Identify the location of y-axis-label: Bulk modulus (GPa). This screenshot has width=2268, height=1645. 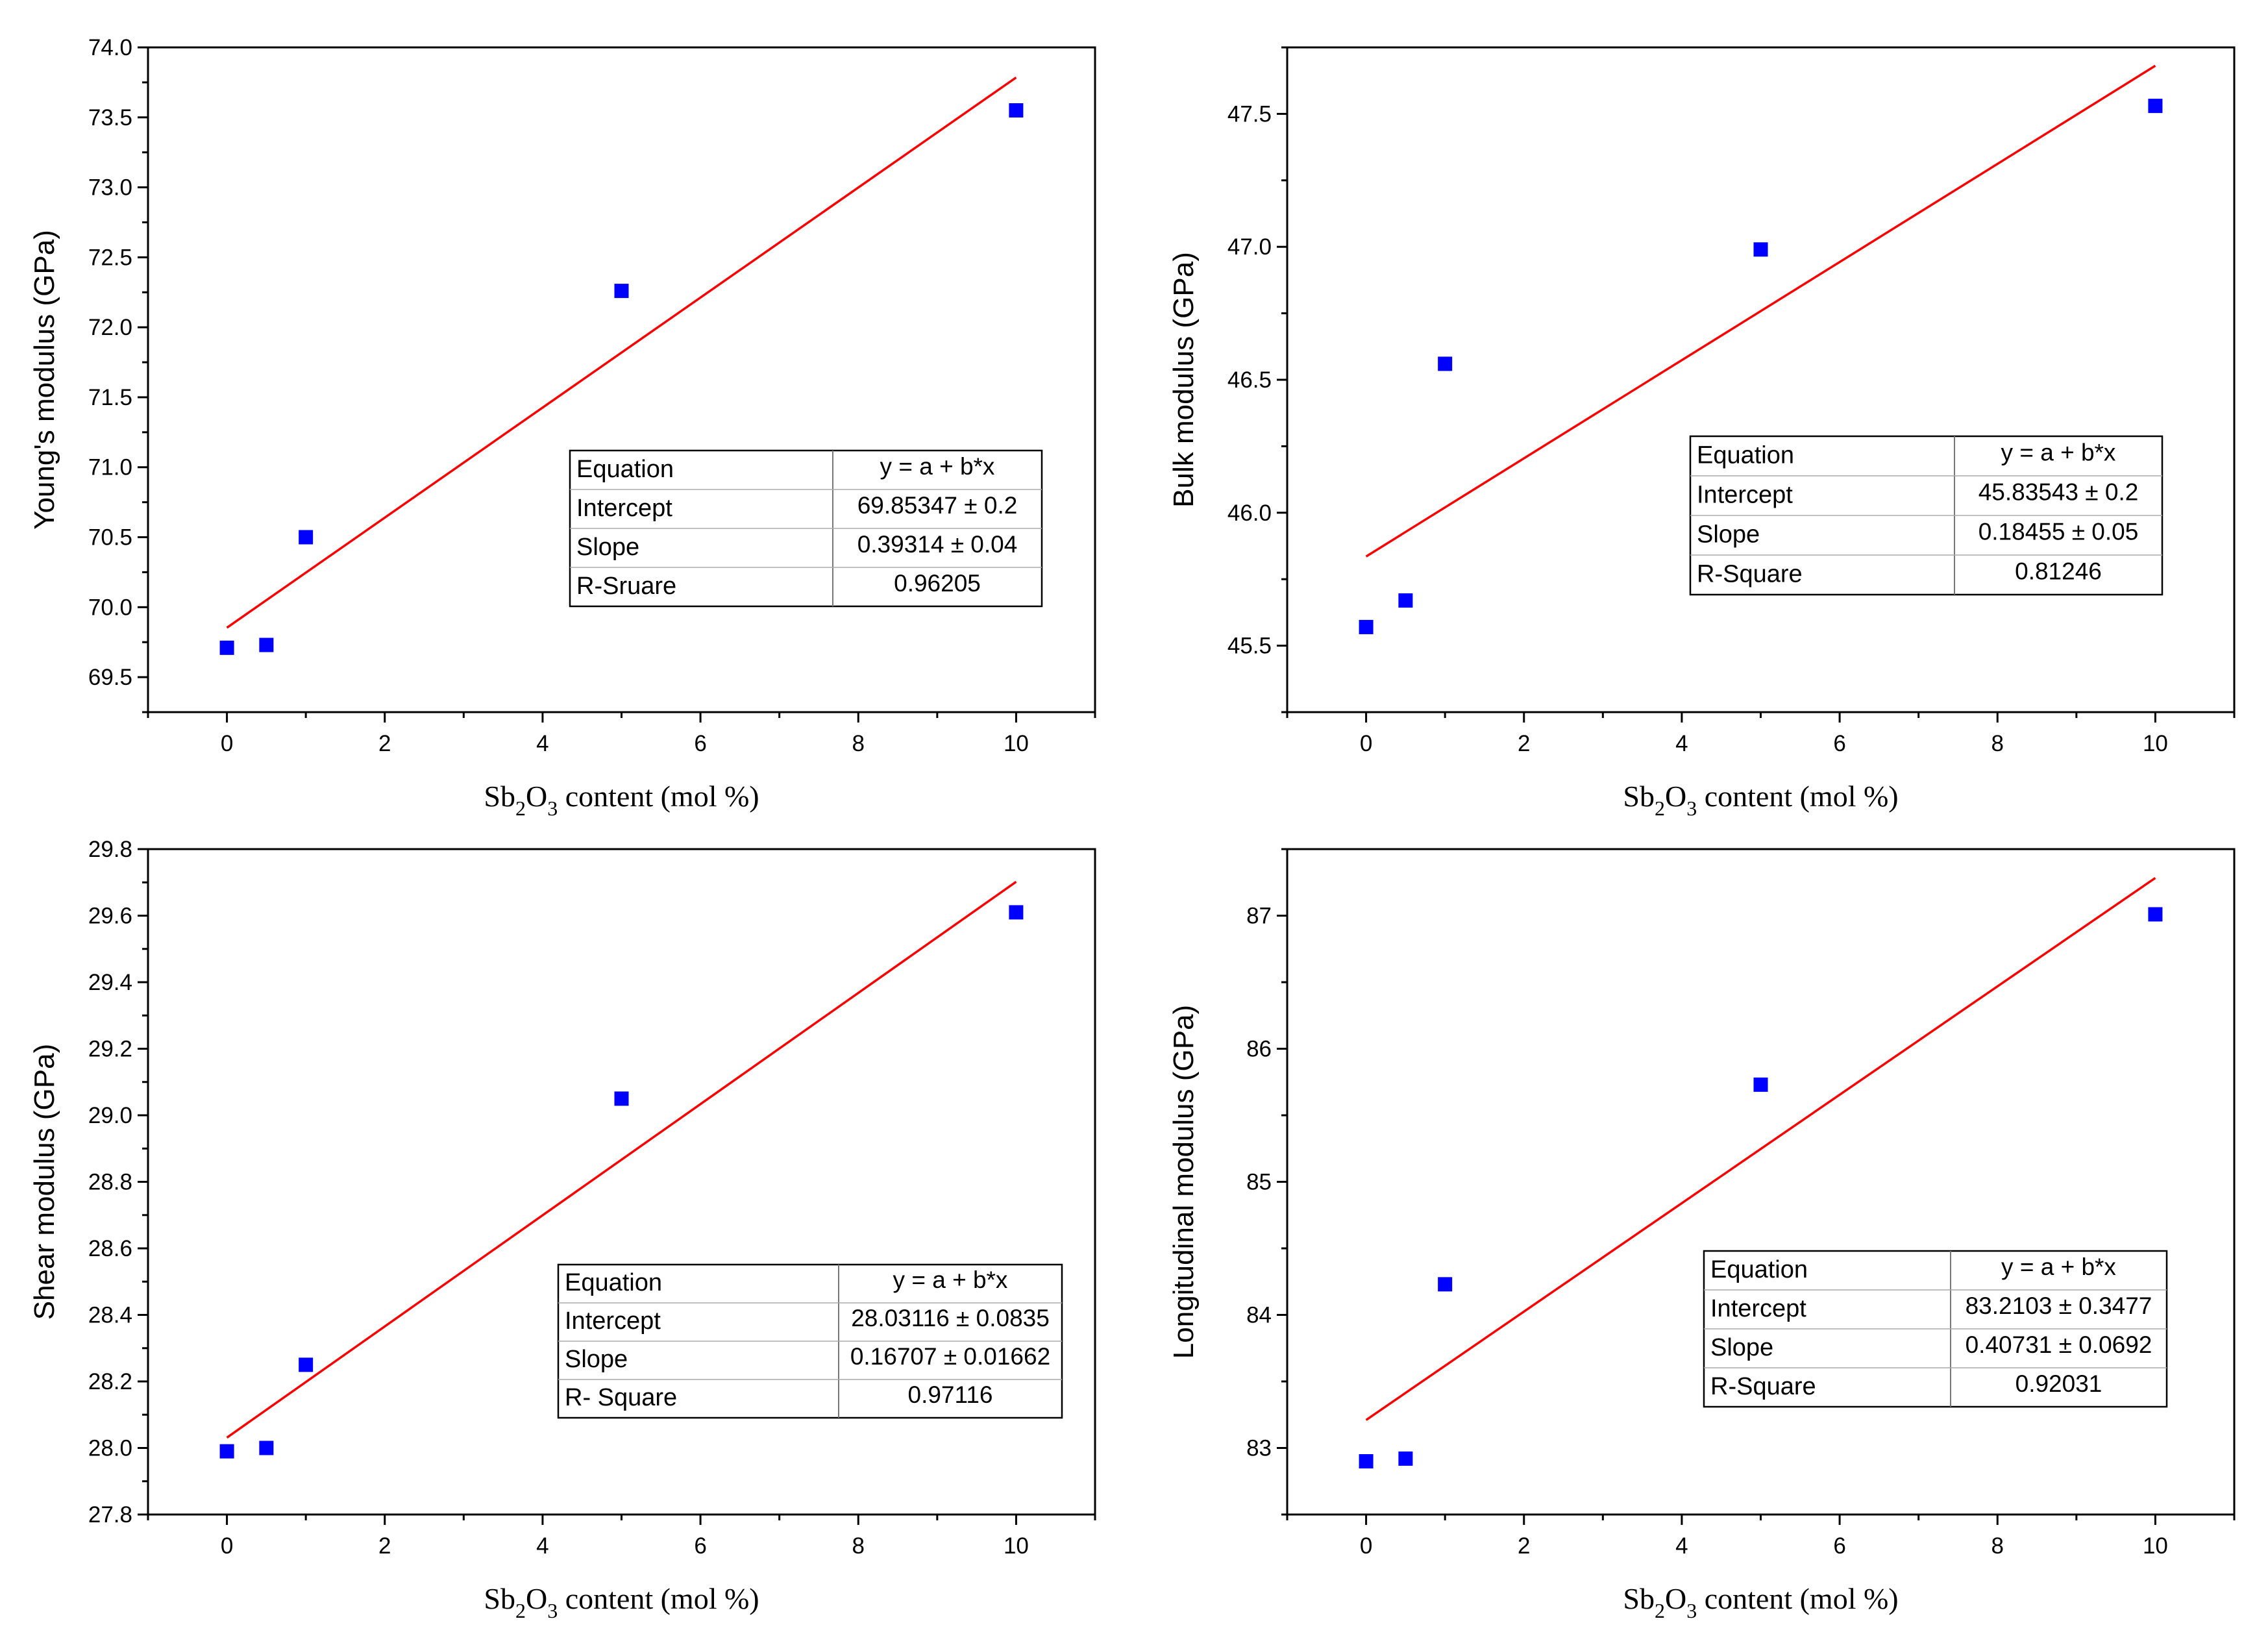
(1184, 380).